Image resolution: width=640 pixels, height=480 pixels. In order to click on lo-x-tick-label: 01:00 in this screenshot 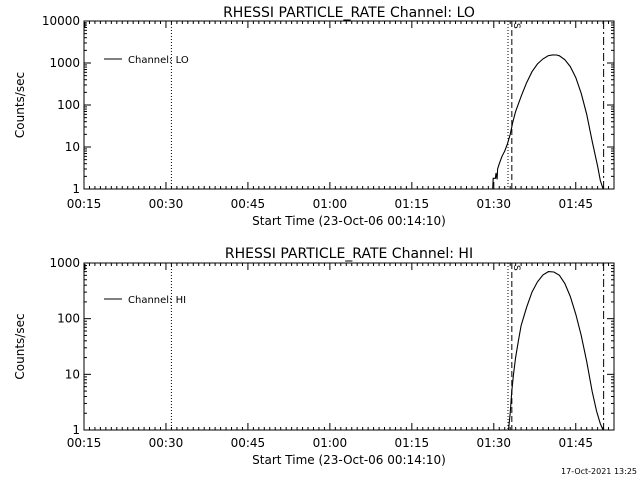, I will do `click(330, 204)`.